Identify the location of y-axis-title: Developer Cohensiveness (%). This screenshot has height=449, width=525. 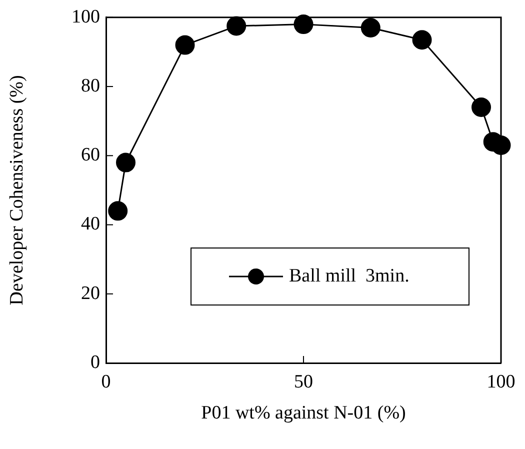
(17, 190).